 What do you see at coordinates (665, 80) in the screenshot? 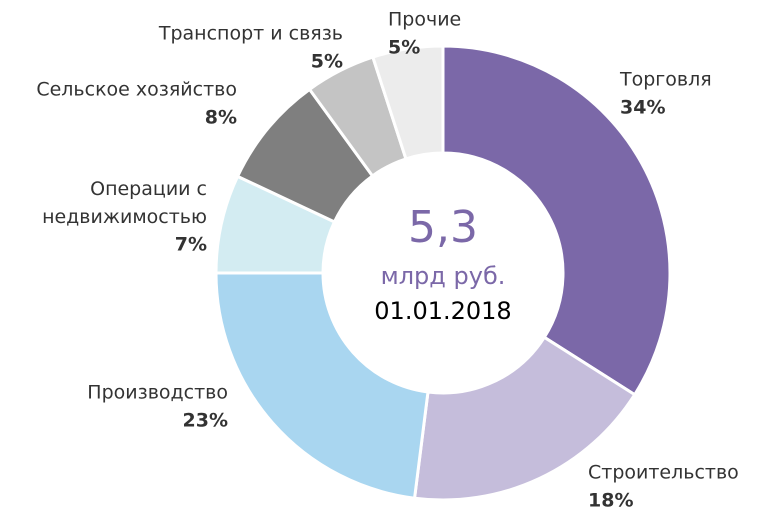
I see `category-label: Торговля` at bounding box center [665, 80].